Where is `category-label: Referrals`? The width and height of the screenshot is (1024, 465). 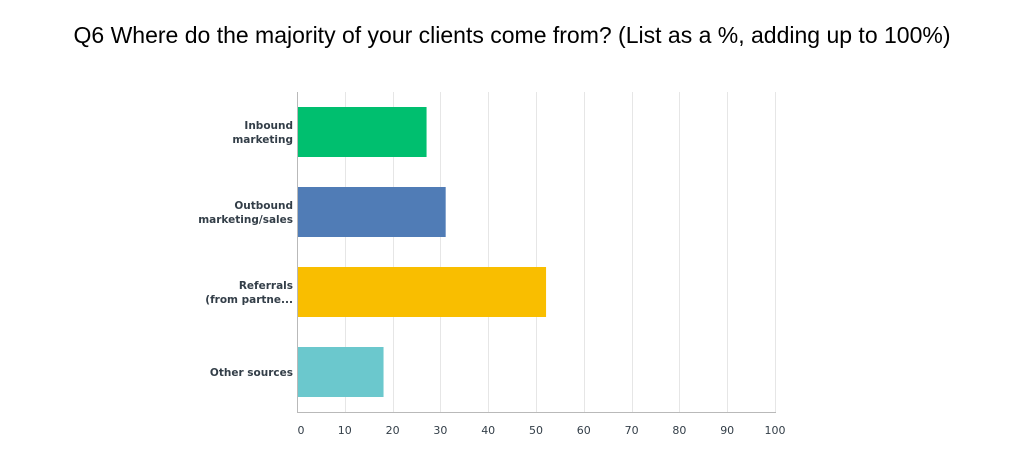 category-label: Referrals is located at coordinates (266, 286).